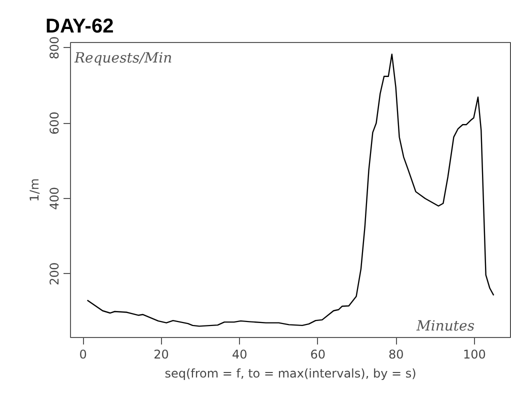 This screenshot has height=411, width=511. What do you see at coordinates (80, 27) in the screenshot?
I see `chart-title: DAY-62` at bounding box center [80, 27].